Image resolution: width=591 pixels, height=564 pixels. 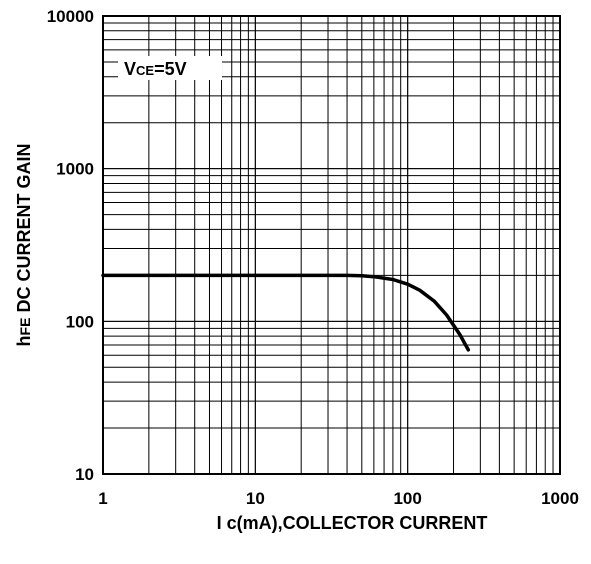 I want to click on y-axis-title-sub: FE, so click(x=25, y=327).